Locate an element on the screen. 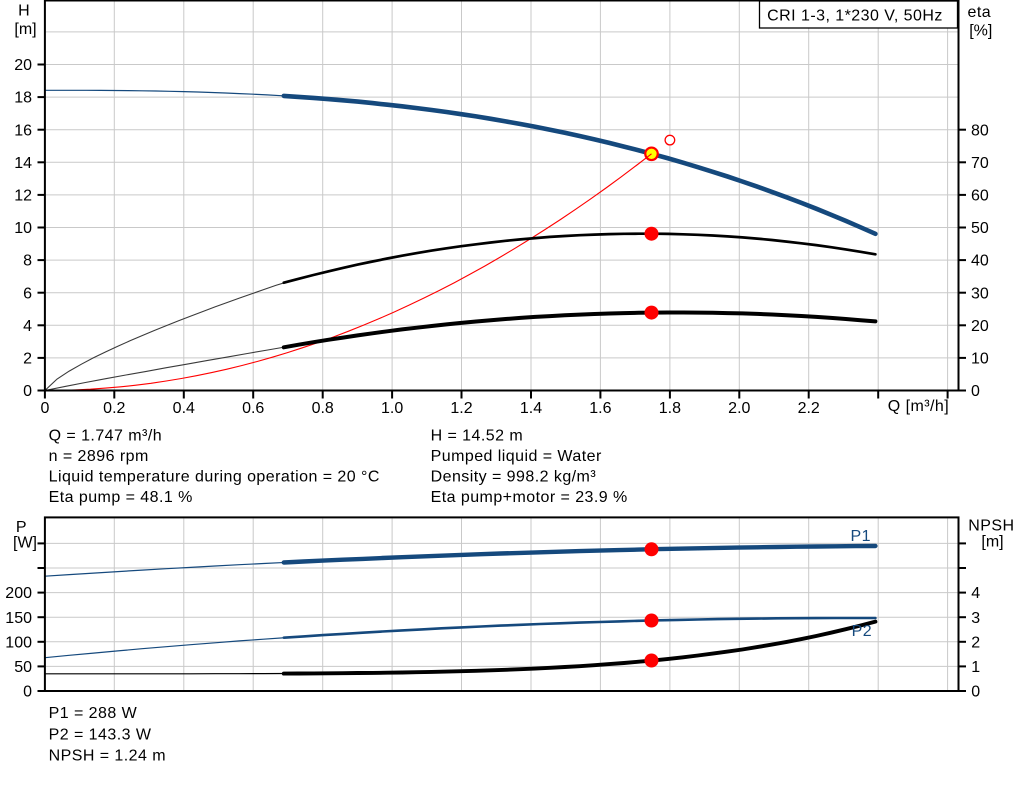  svg-text: 100 is located at coordinates (18, 642).